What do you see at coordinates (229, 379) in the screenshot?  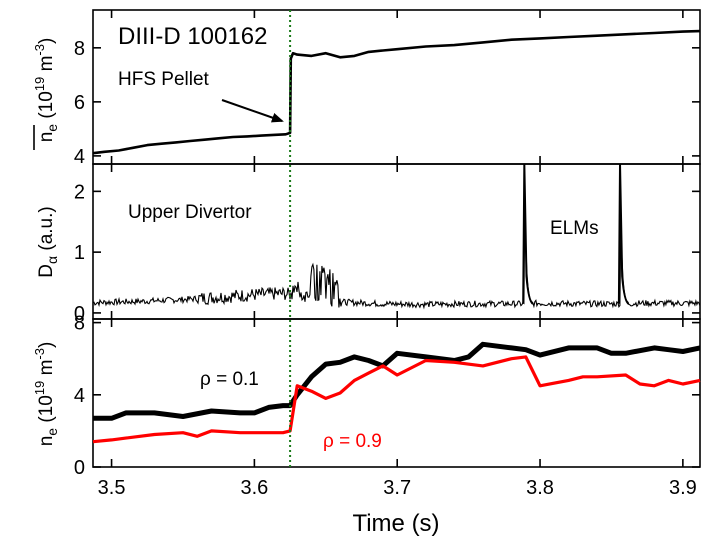 I see `rho01-label: ρ = 0.1` at bounding box center [229, 379].